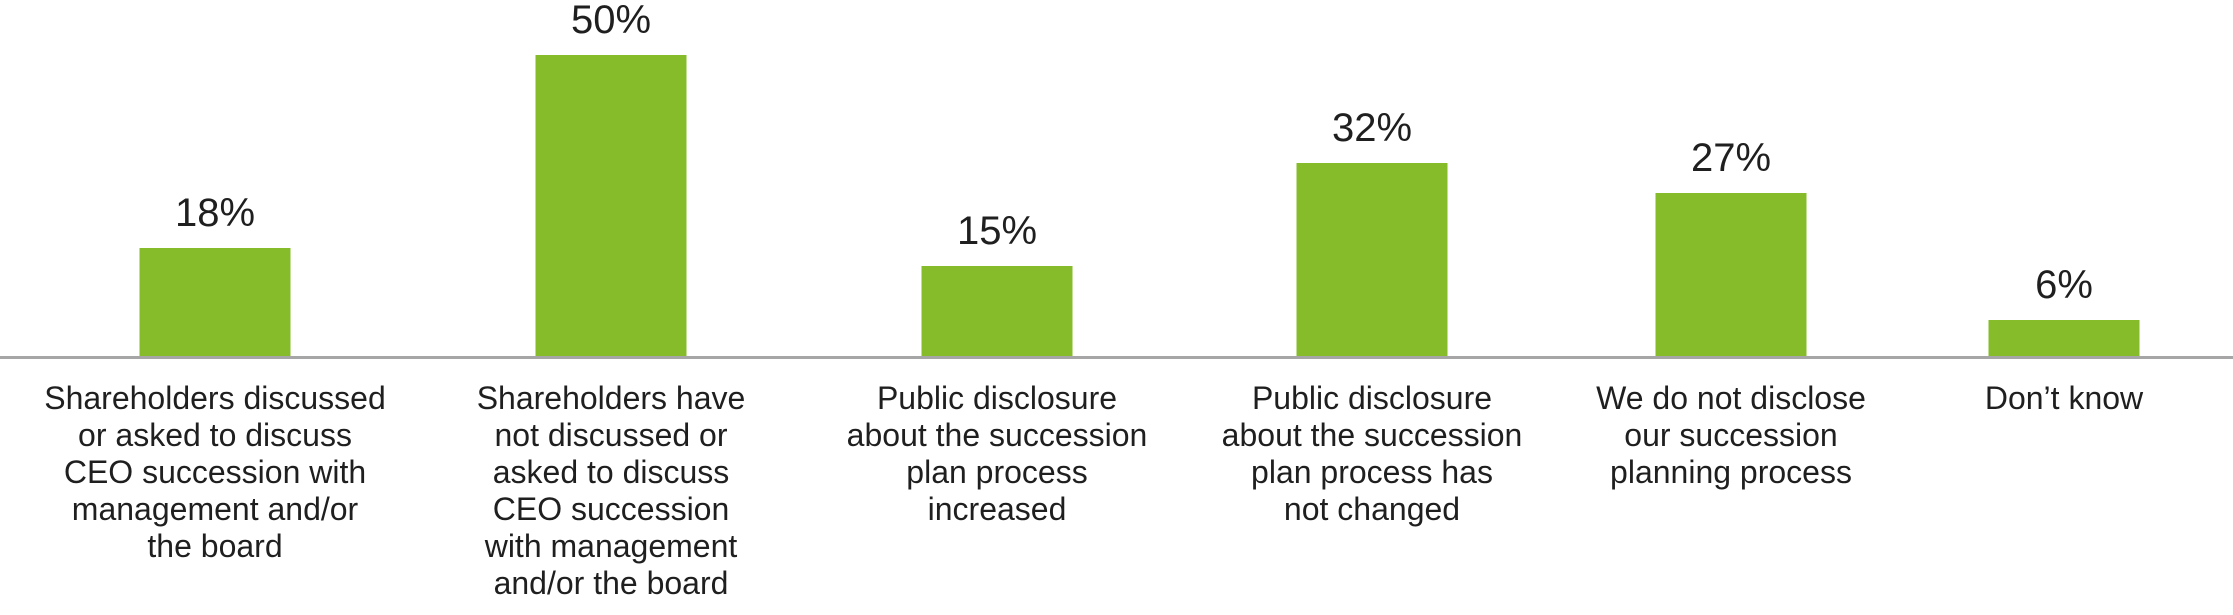 The width and height of the screenshot is (2233, 615). Describe the element at coordinates (1372, 128) in the screenshot. I see `bar-value-label-4: 32%` at that location.